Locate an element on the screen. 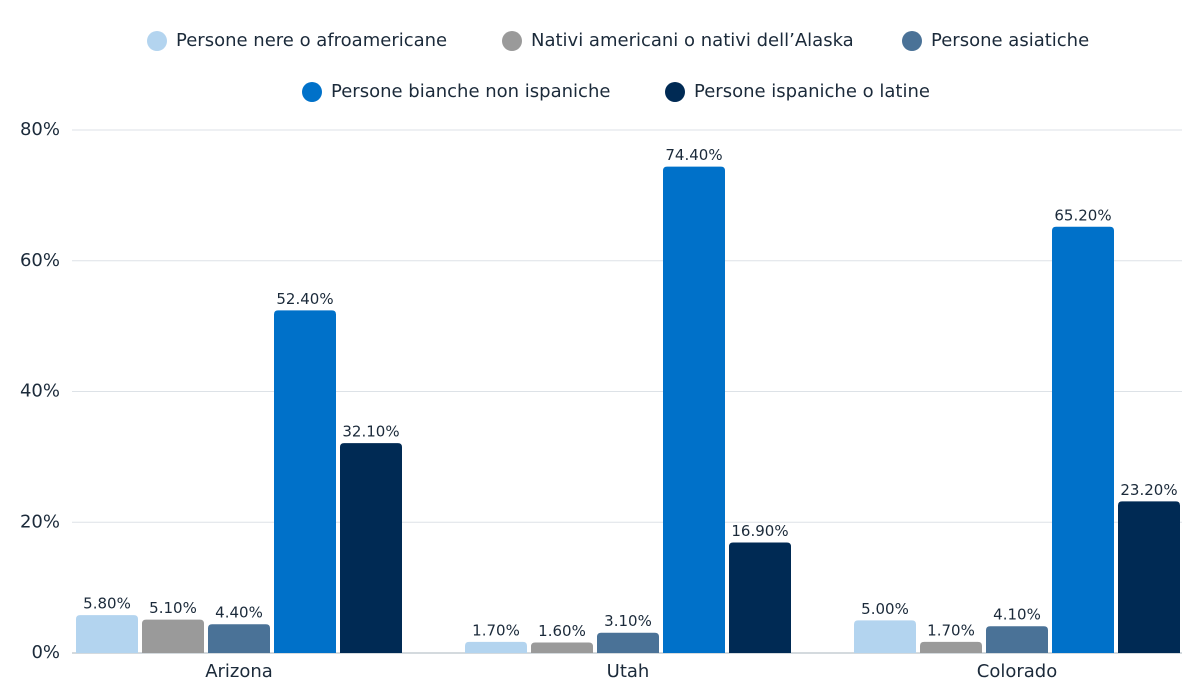 The image size is (1200, 700). x-tick-label: Utah is located at coordinates (628, 671).